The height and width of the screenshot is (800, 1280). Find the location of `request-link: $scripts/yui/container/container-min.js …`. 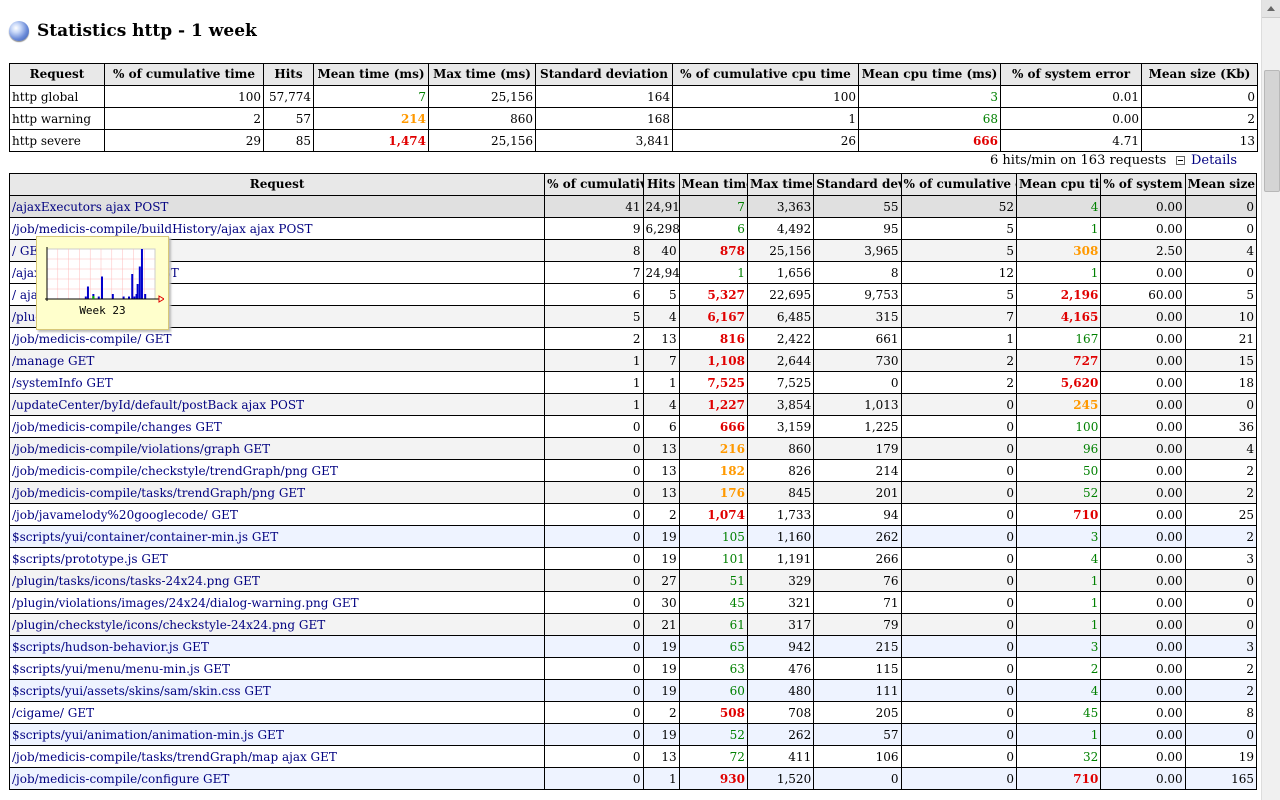

request-link: $scripts/yui/container/container-min.js … is located at coordinates (145, 536).